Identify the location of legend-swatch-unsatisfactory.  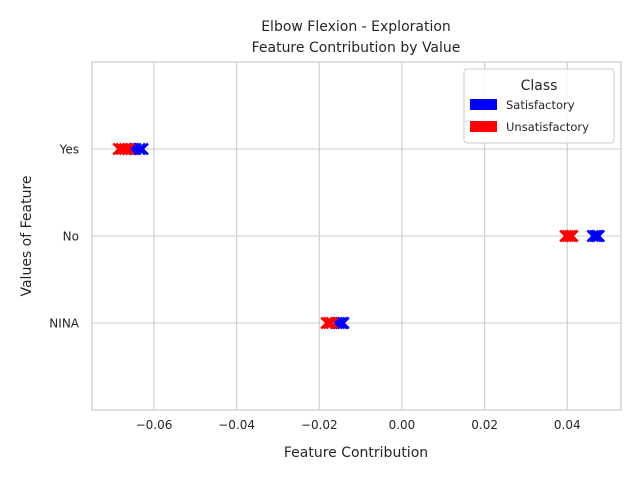
(483, 126).